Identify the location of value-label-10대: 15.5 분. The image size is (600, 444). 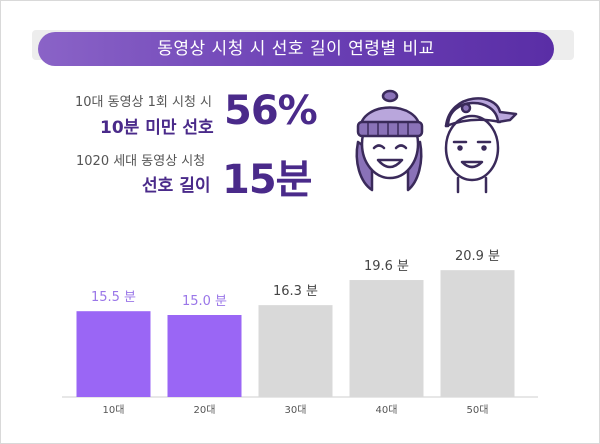
(113, 297).